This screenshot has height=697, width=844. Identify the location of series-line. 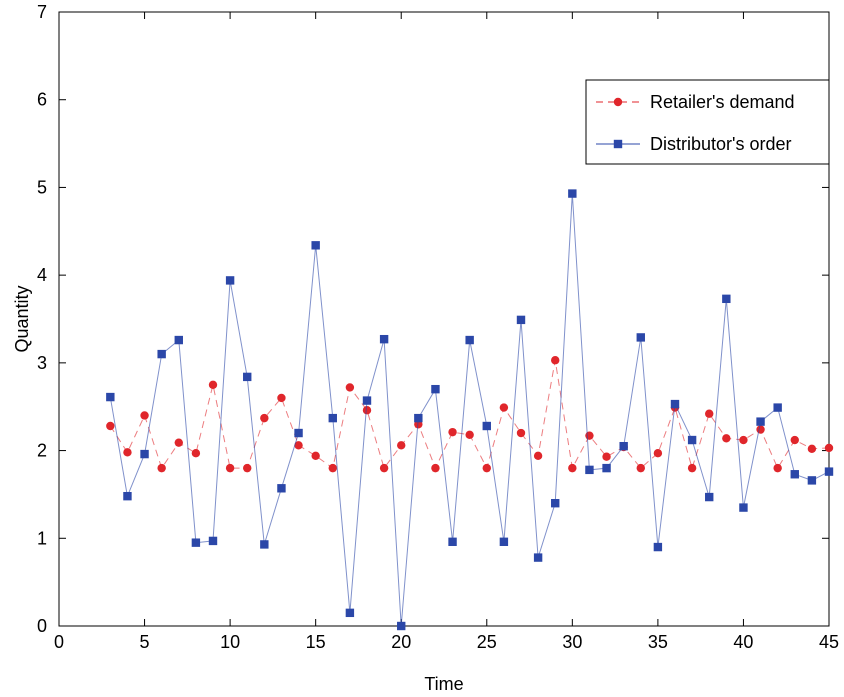
(469, 415).